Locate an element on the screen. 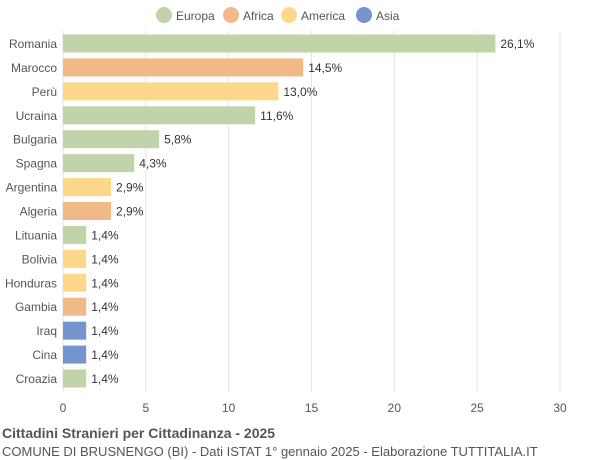 The width and height of the screenshot is (600, 460). category-label: Croazia is located at coordinates (37, 379).